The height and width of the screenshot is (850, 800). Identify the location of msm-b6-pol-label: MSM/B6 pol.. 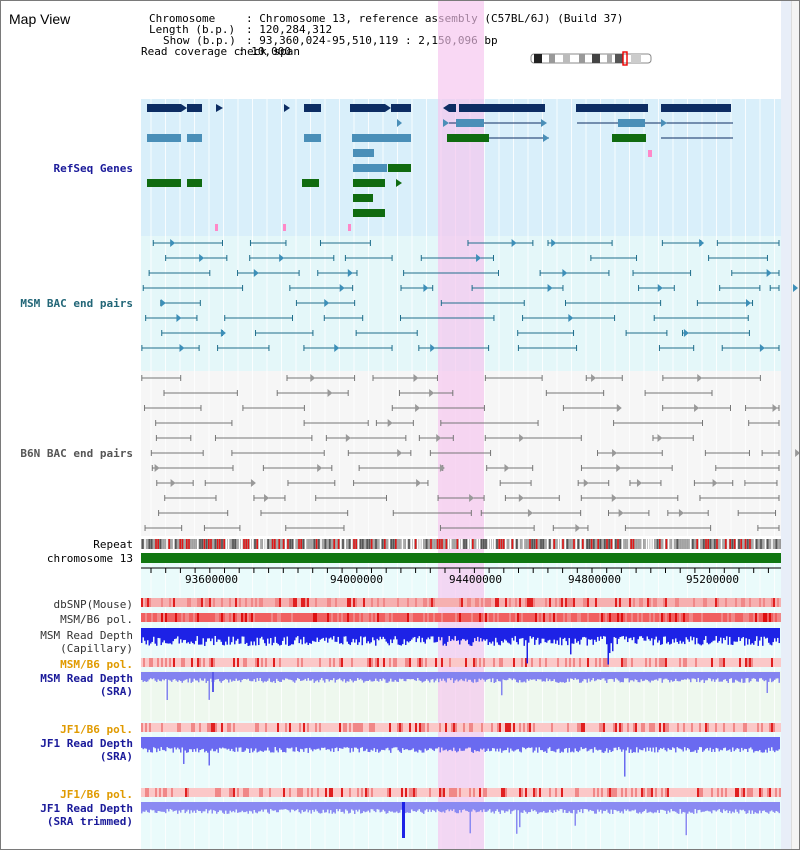
(96, 619).